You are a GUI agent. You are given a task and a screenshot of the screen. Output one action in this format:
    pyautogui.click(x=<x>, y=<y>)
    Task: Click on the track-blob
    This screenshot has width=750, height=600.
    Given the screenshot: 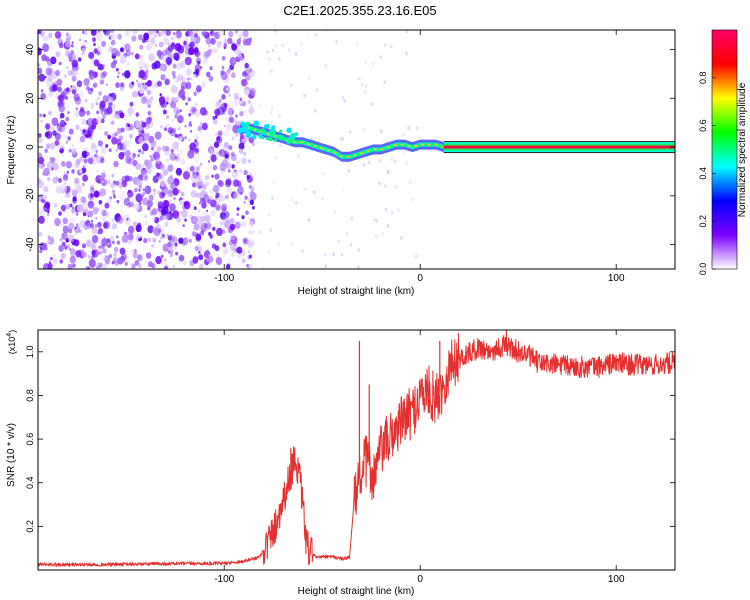 What is the action you would take?
    pyautogui.click(x=273, y=133)
    